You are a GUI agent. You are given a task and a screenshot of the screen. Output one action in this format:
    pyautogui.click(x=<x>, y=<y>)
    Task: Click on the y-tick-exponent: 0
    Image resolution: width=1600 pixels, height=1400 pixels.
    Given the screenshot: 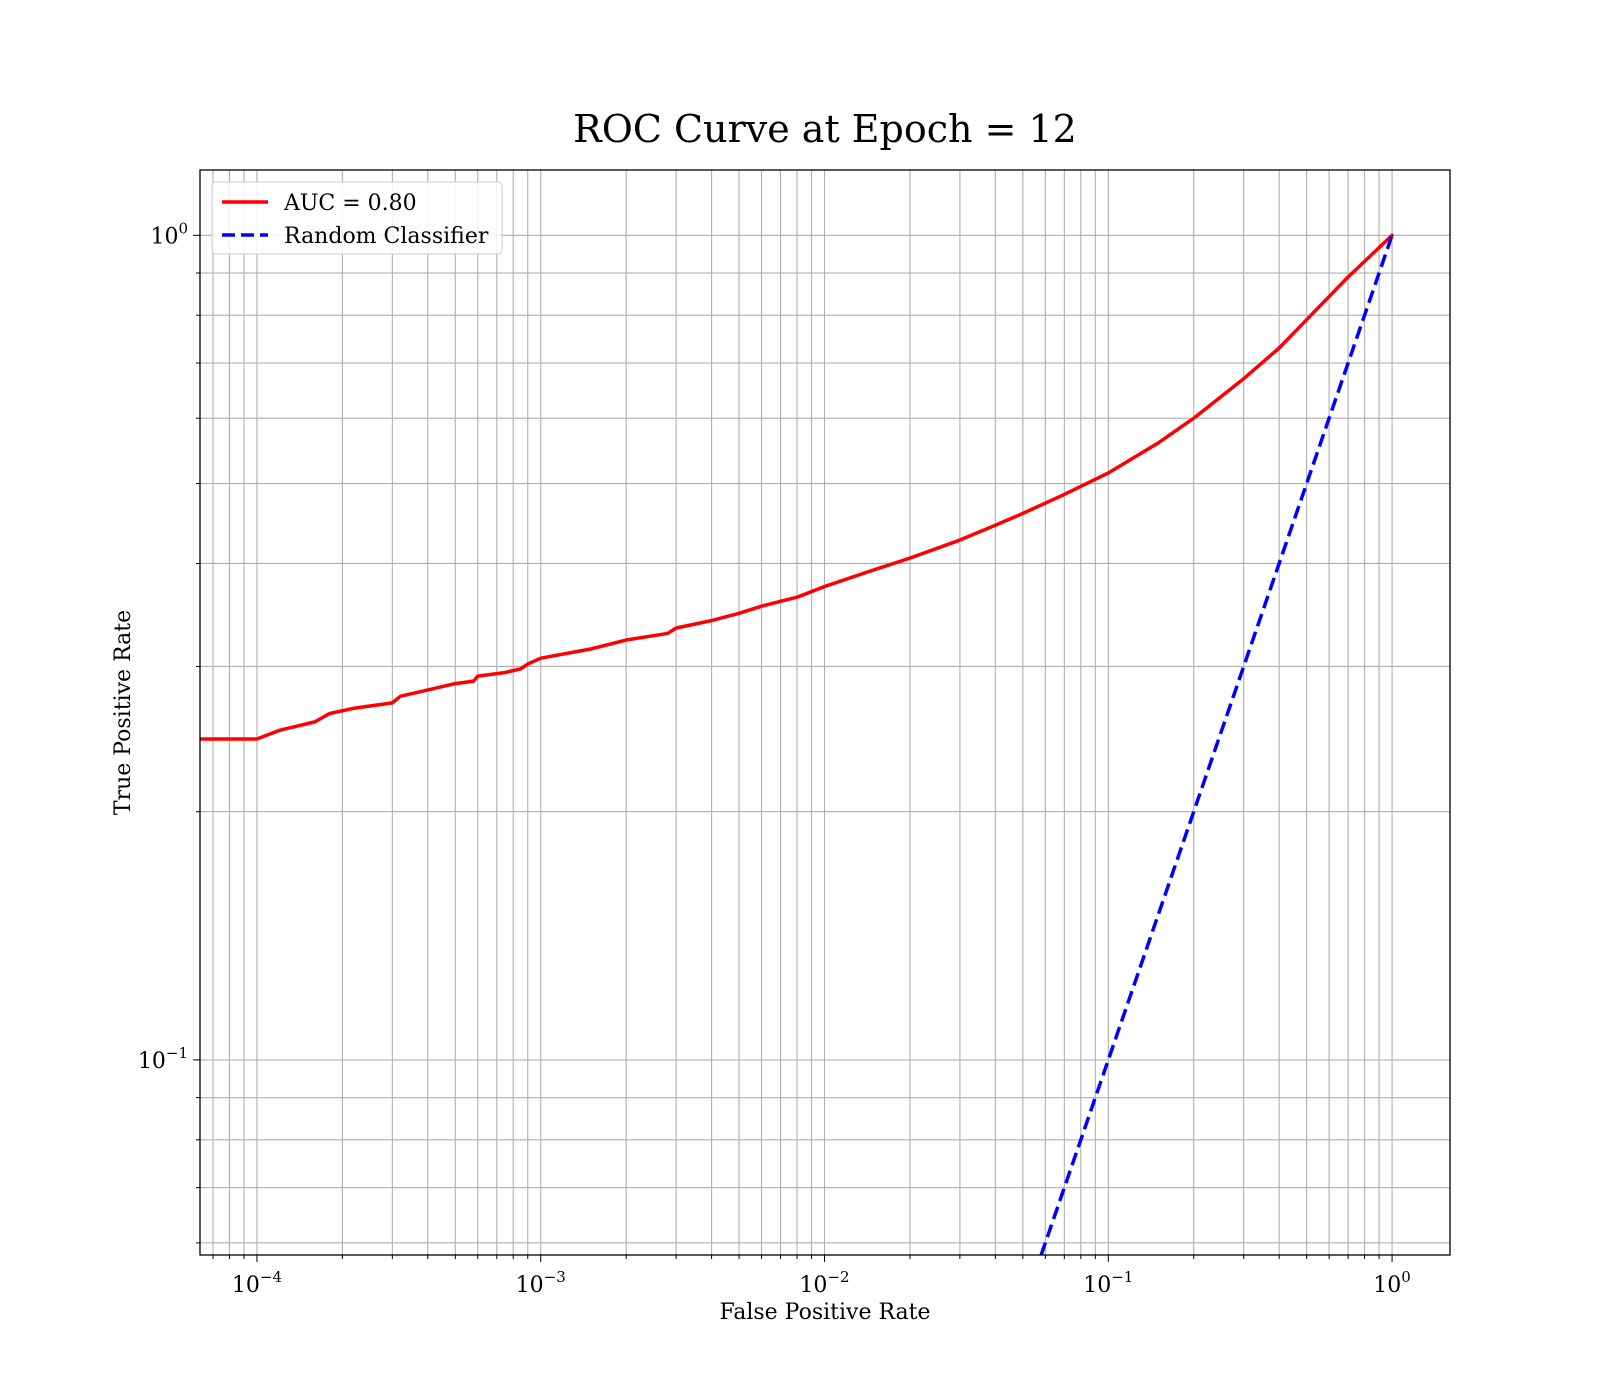 What is the action you would take?
    pyautogui.click(x=183, y=228)
    